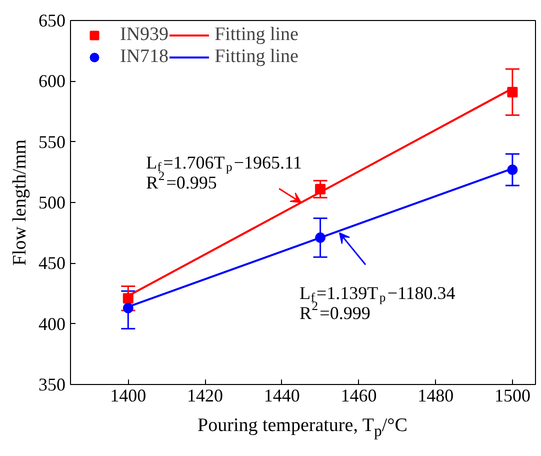 Image resolution: width=541 pixels, height=456 pixels. What do you see at coordinates (52, 142) in the screenshot?
I see `y-tick-label: 550` at bounding box center [52, 142].